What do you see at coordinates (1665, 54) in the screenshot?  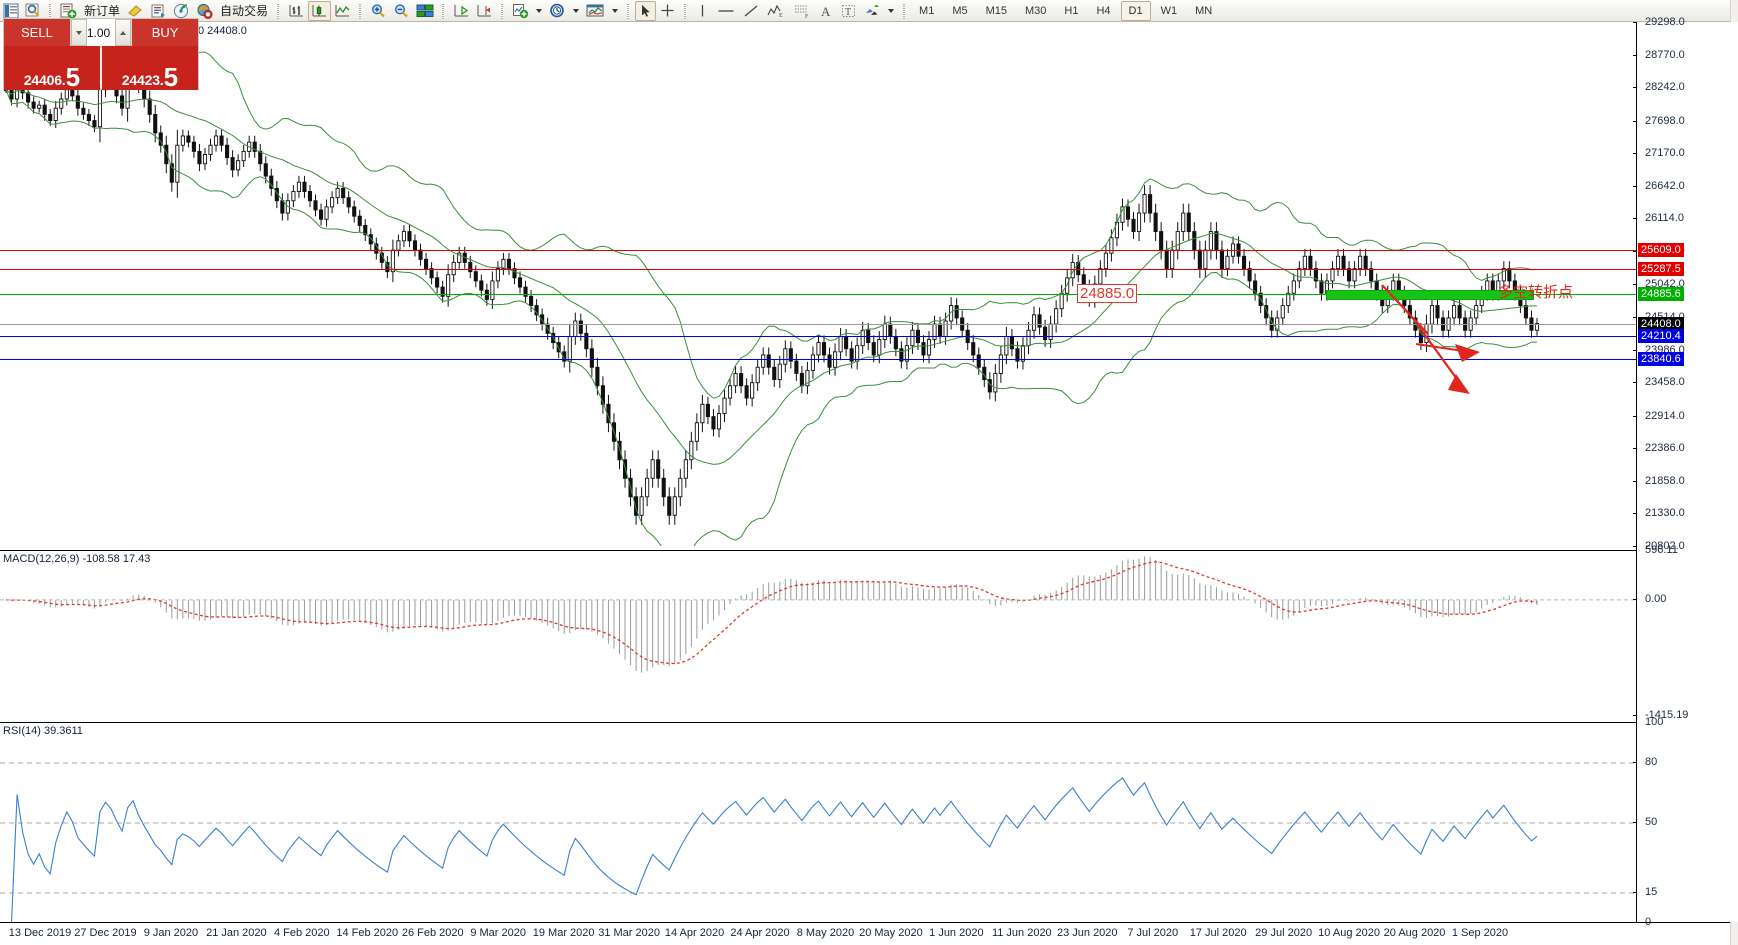 I see `price-axis-tick-label: 28770.0` at bounding box center [1665, 54].